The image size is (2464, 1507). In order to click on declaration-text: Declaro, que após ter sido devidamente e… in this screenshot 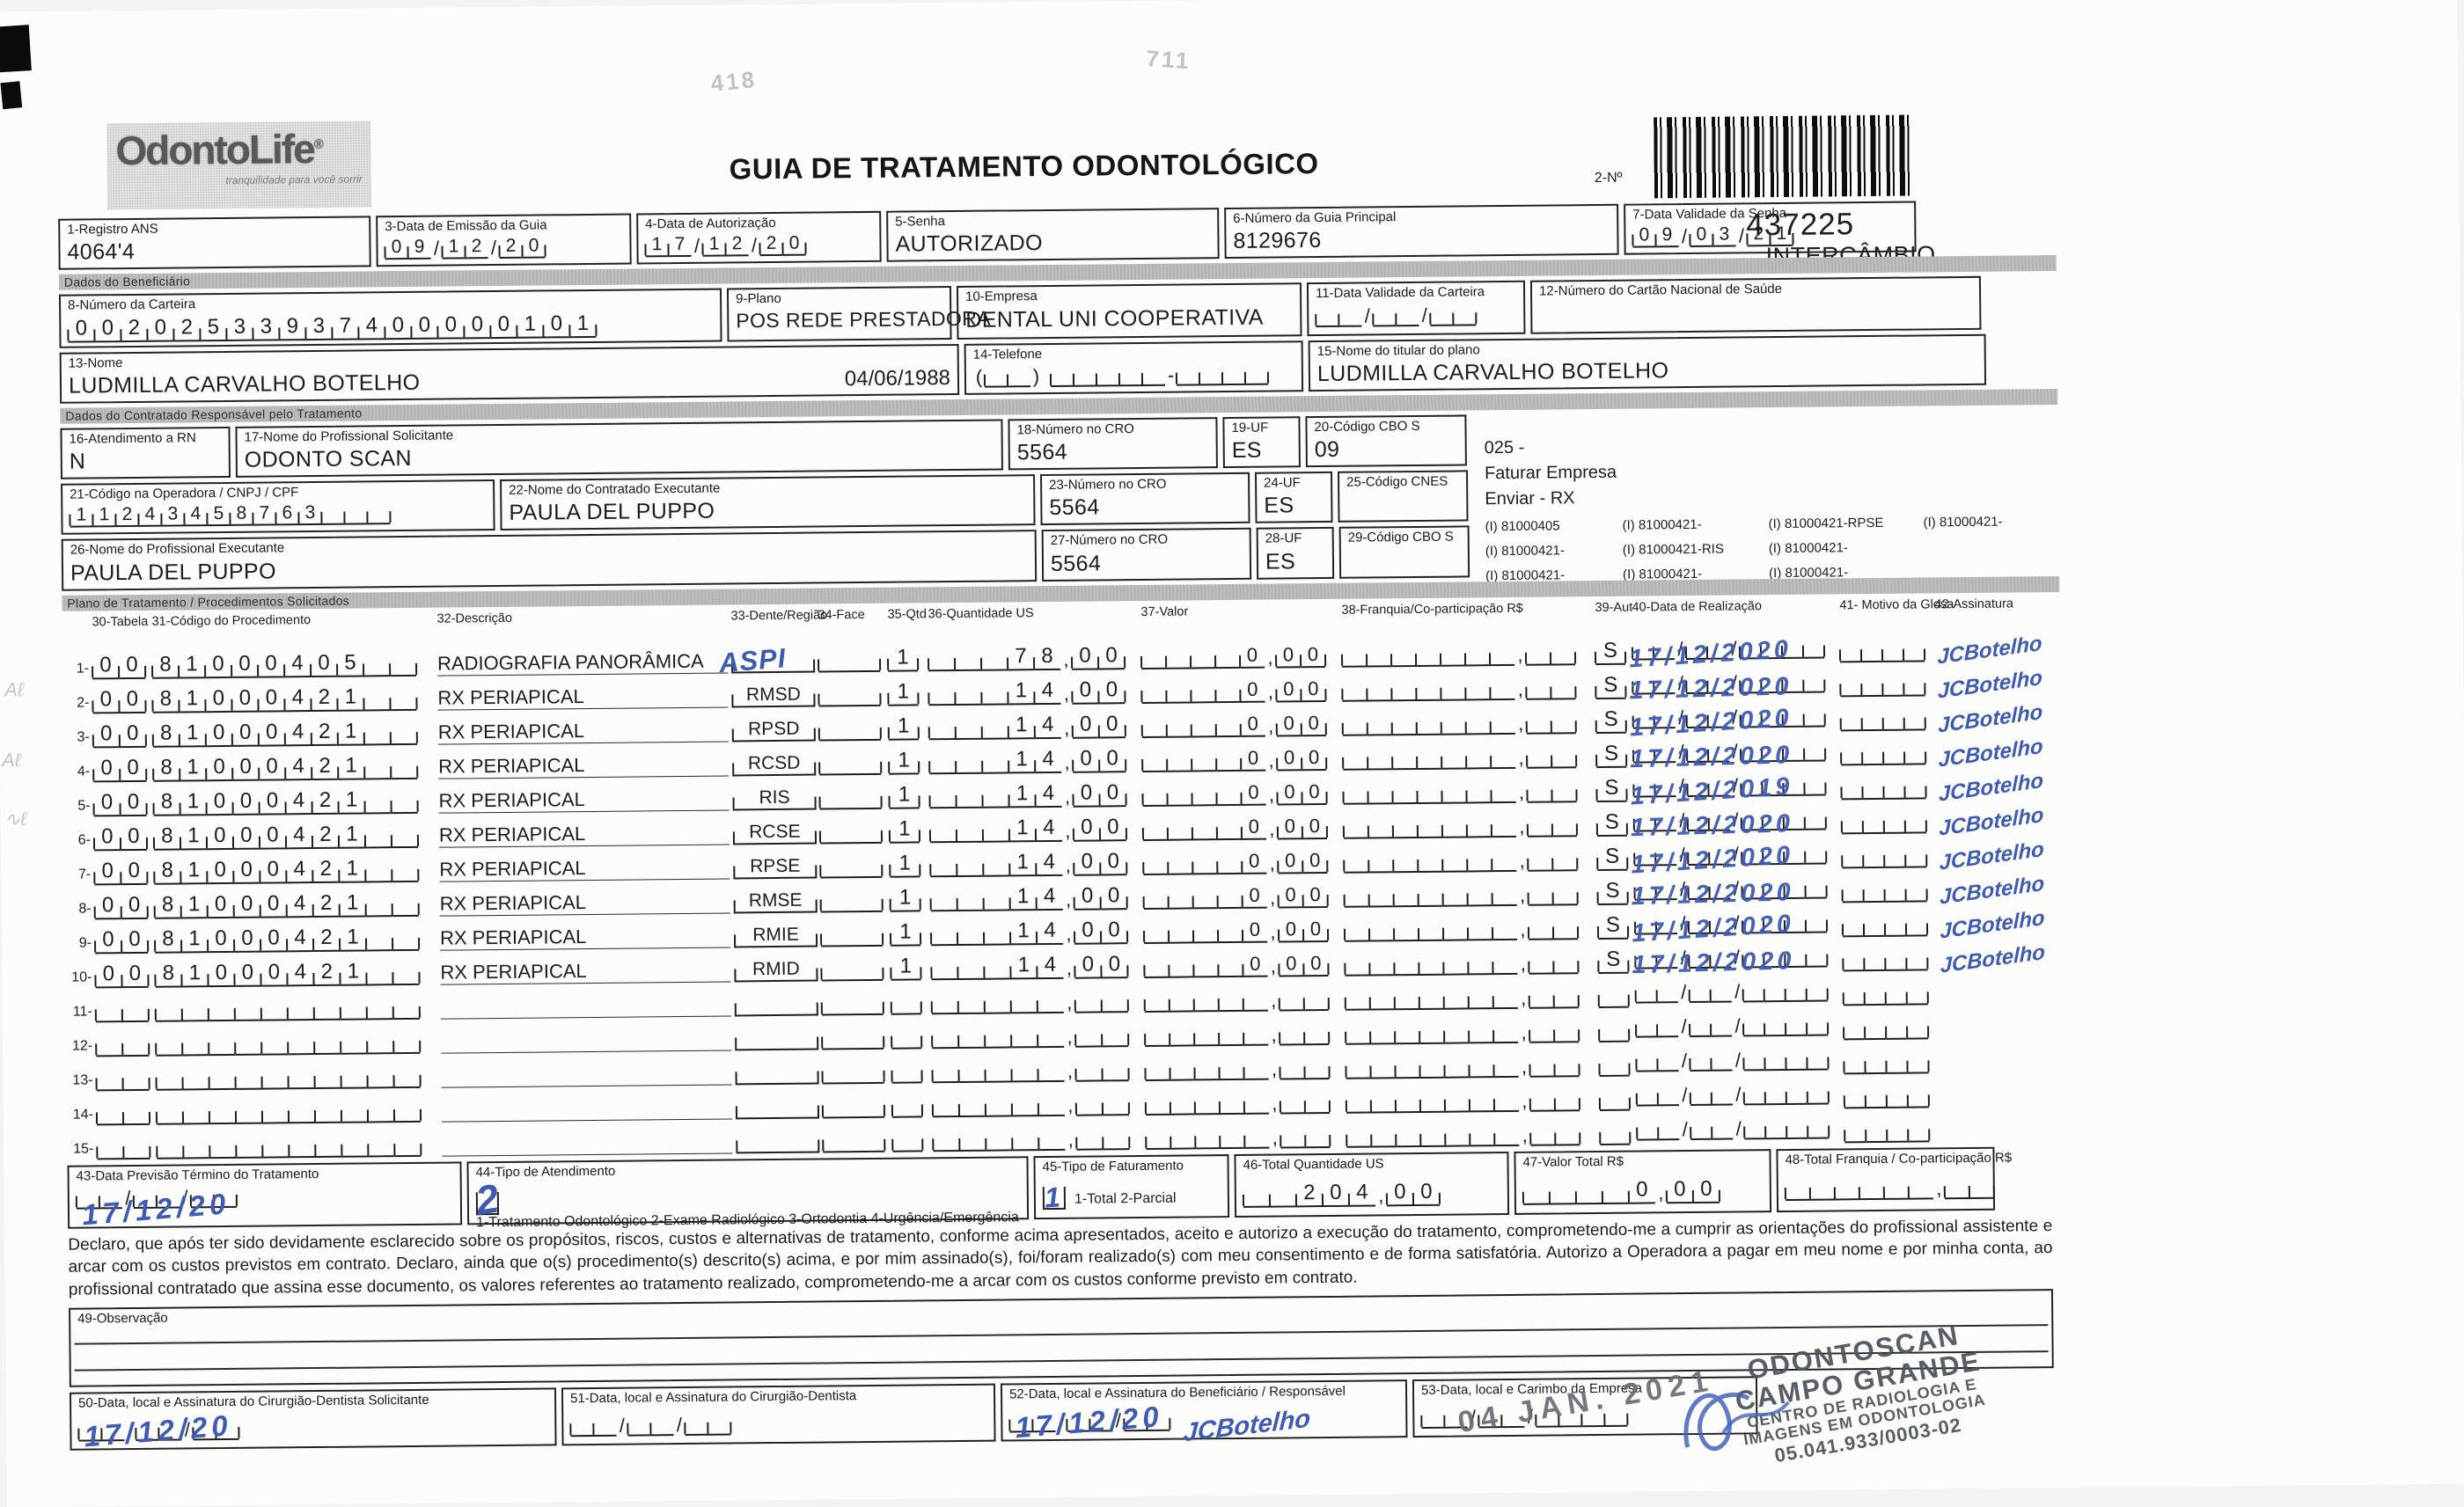, I will do `click(1061, 1257)`.